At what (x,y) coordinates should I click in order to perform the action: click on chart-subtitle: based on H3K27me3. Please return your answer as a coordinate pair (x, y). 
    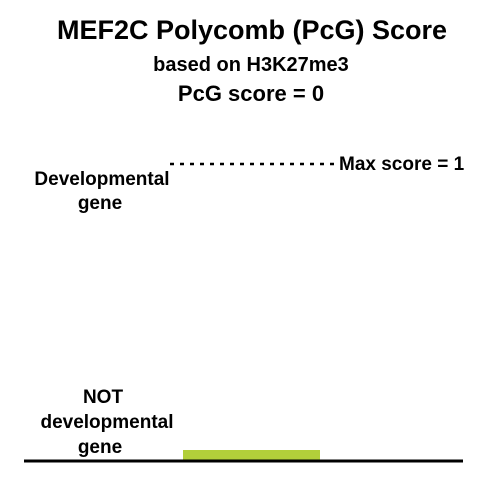
    Looking at the image, I should click on (251, 65).